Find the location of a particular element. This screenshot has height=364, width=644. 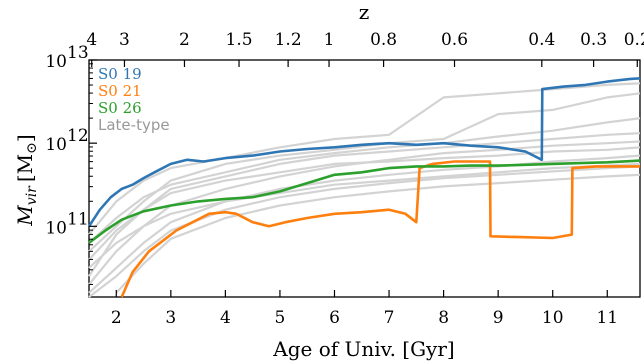

z-tick-label: 0.4 is located at coordinates (541, 40).